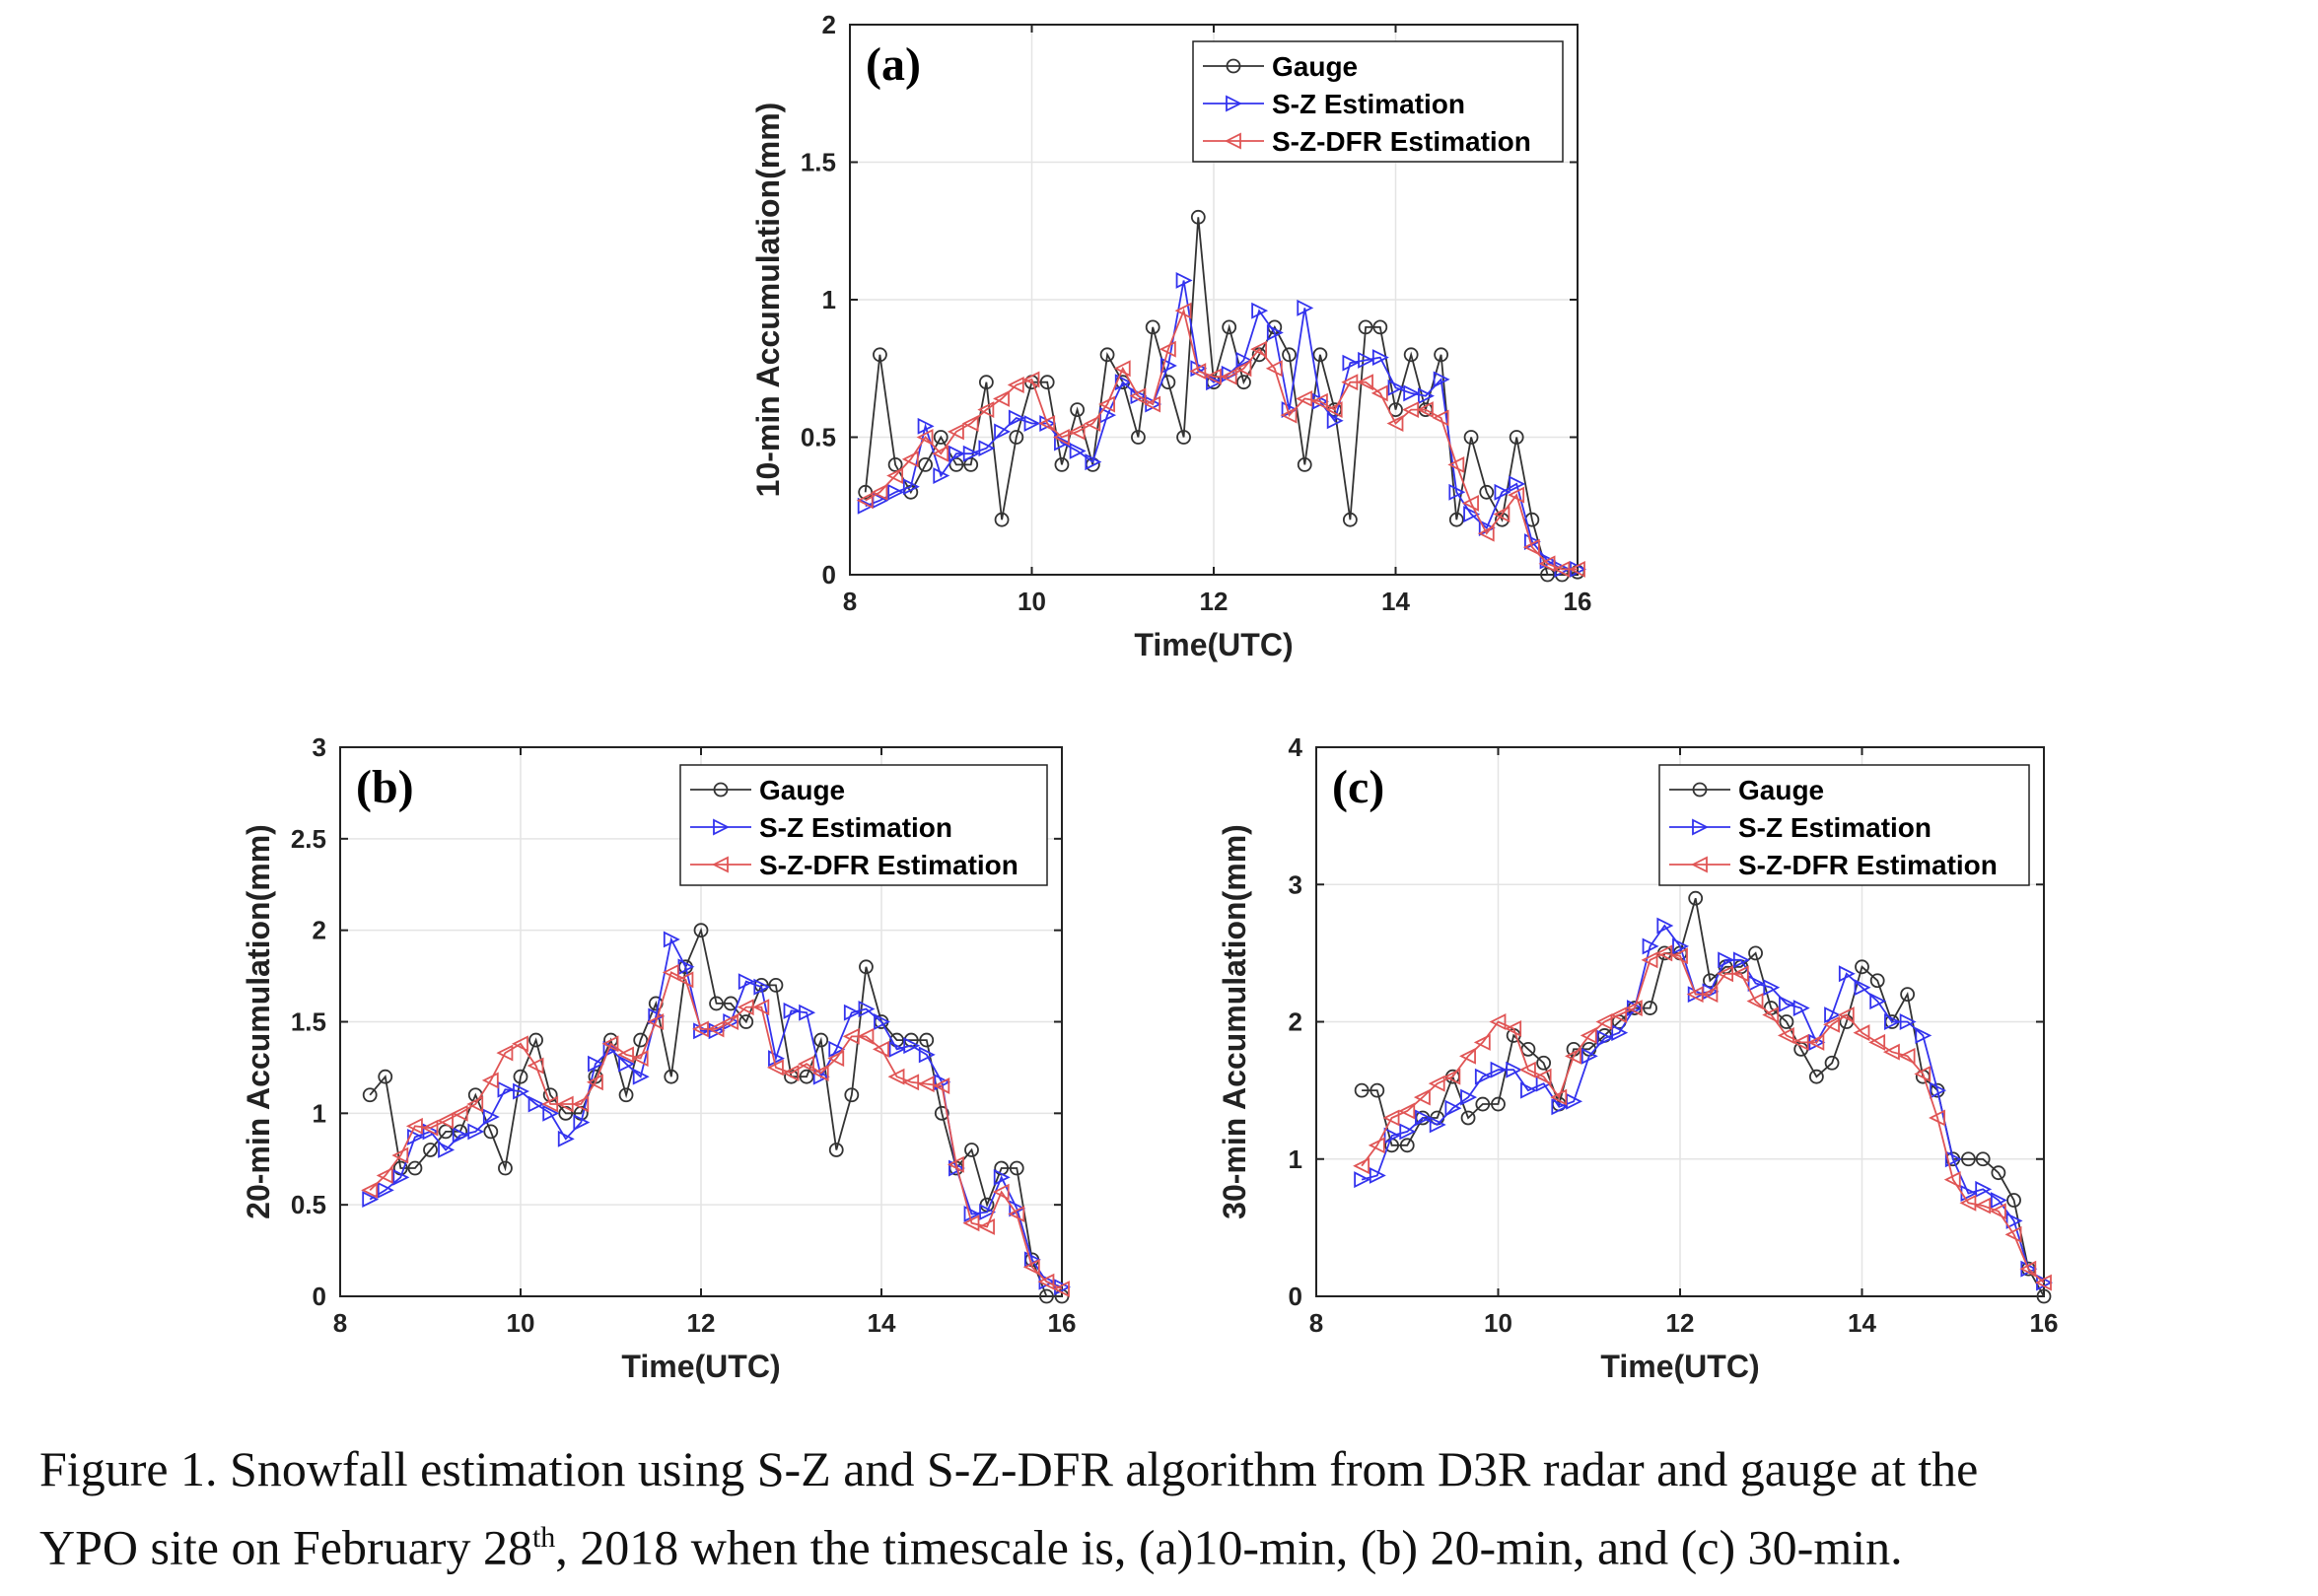  I want to click on y-tick-label: 1, so click(829, 299).